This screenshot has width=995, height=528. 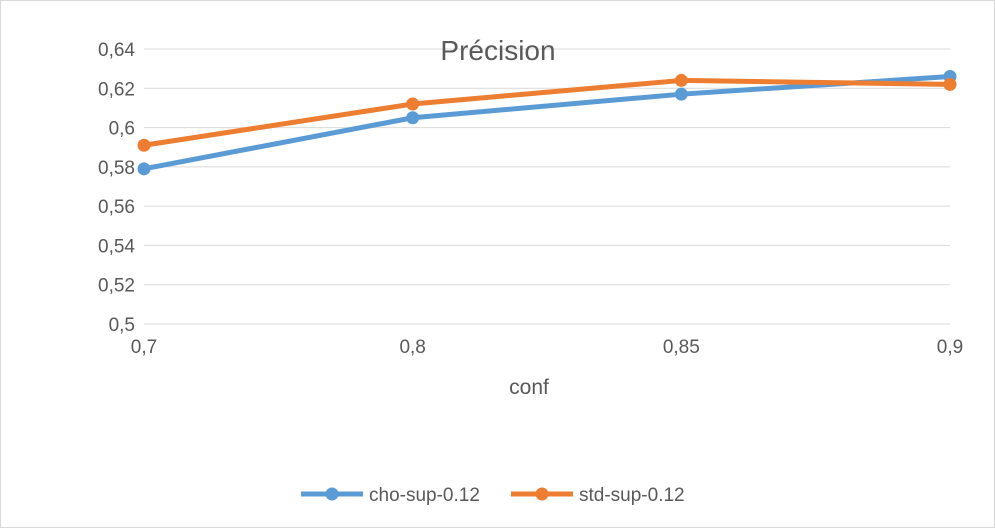 What do you see at coordinates (412, 347) in the screenshot?
I see `x-tick-label: 0,8` at bounding box center [412, 347].